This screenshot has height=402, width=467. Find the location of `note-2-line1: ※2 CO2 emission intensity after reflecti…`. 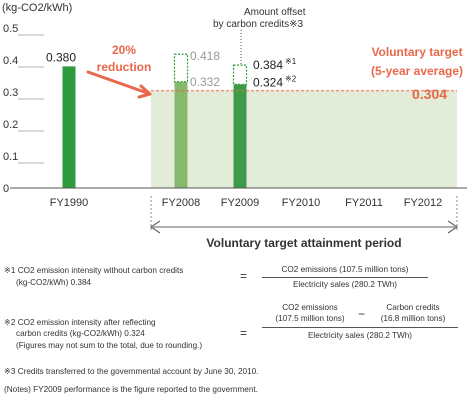

note-2-line1: ※2 CO2 emission intensity after reflecti… is located at coordinates (80, 322).